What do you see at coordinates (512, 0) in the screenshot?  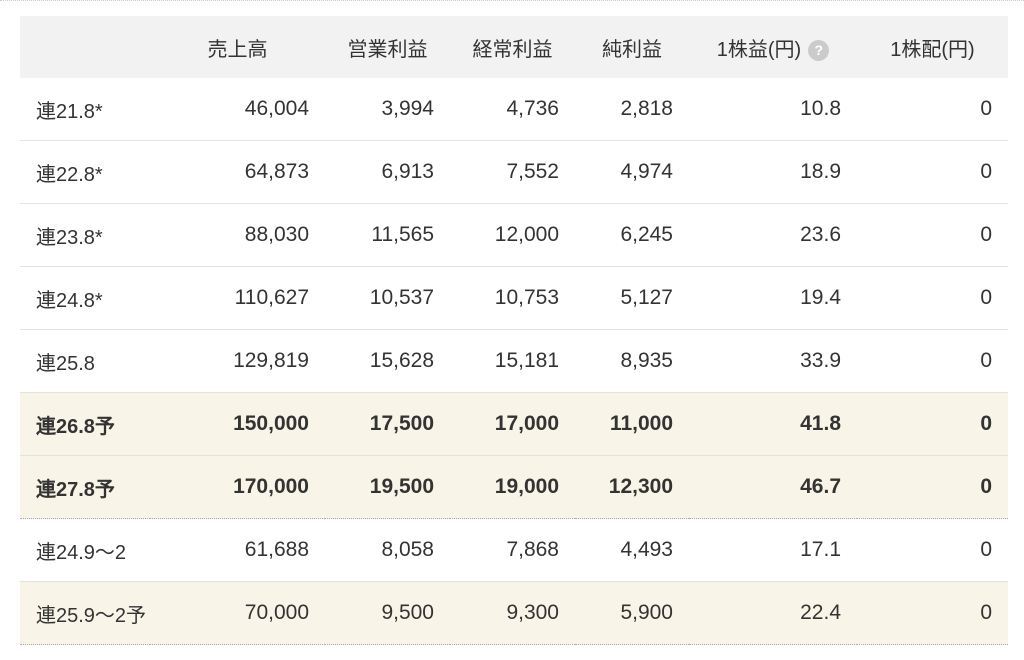 I see `top-dotted-divider` at bounding box center [512, 0].